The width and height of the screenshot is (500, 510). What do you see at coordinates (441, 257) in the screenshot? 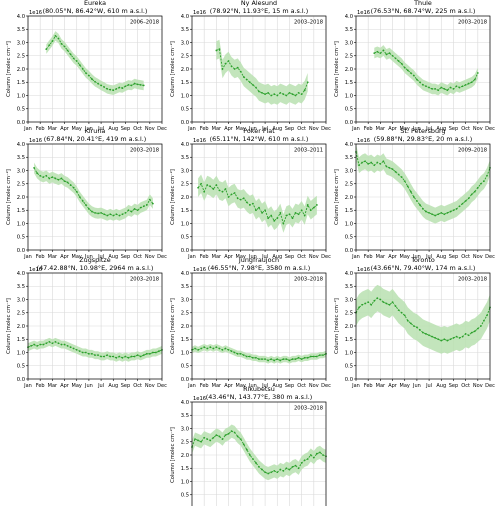
I see `x-tick-label: Aug` at bounding box center [441, 257].